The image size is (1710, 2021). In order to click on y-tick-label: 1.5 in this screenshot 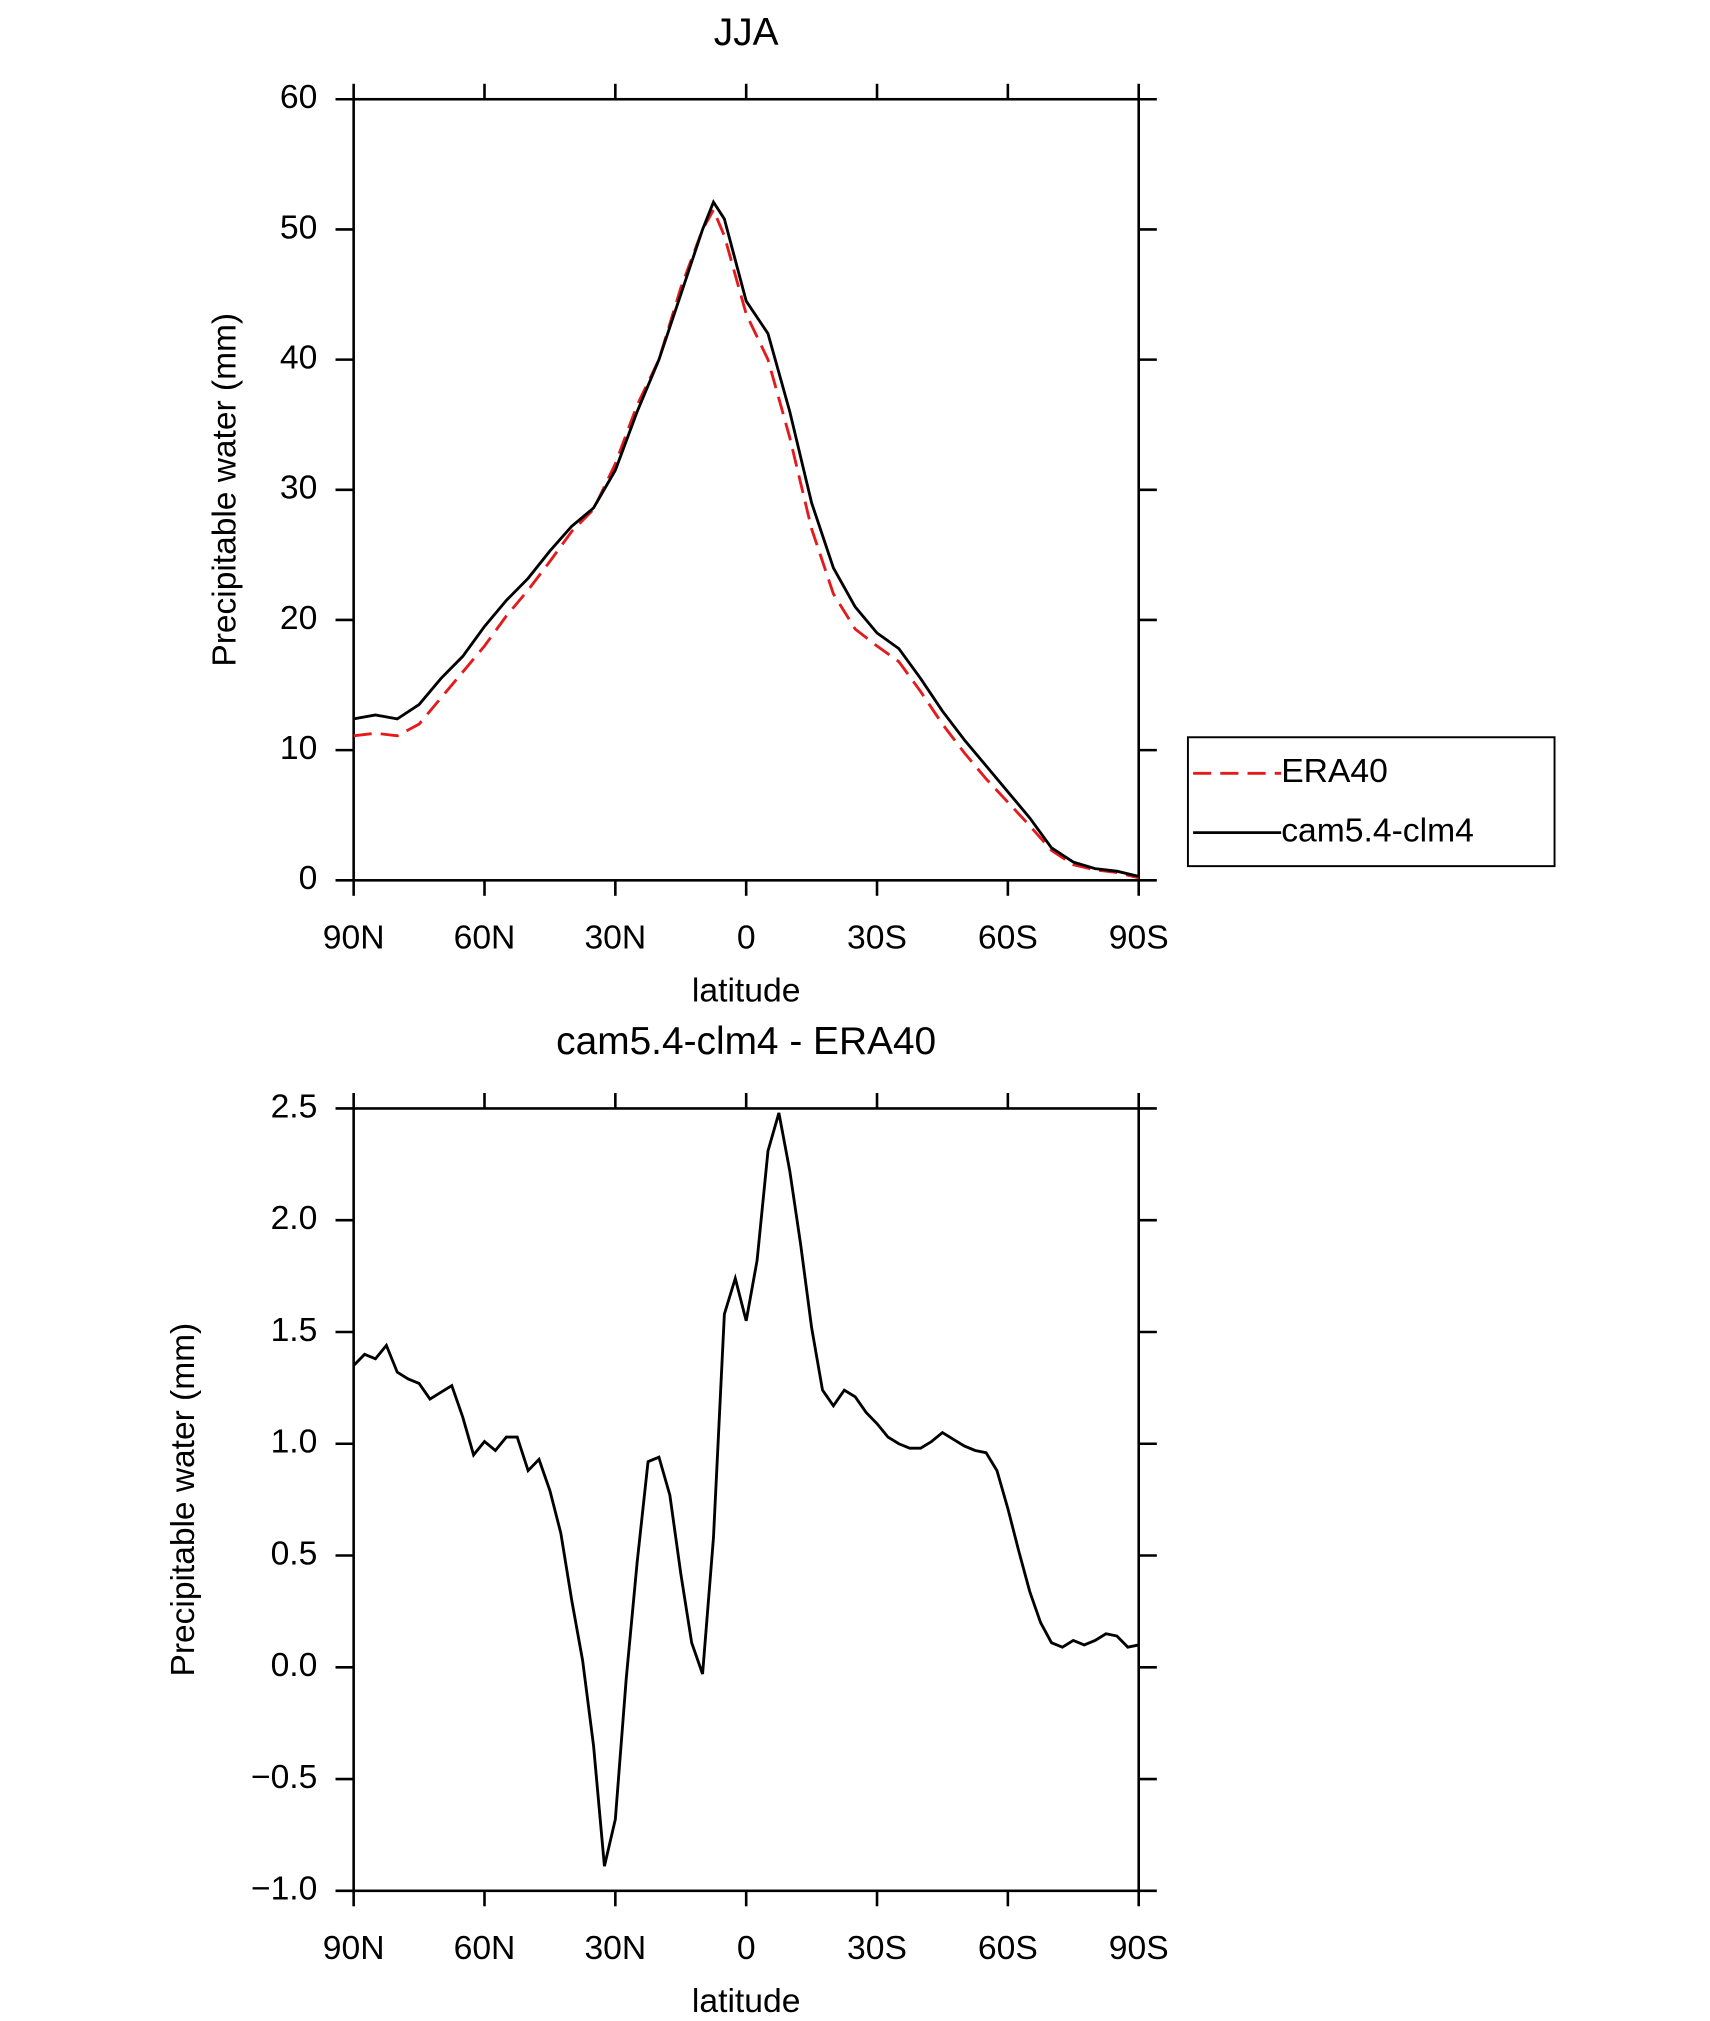, I will do `click(294, 1330)`.